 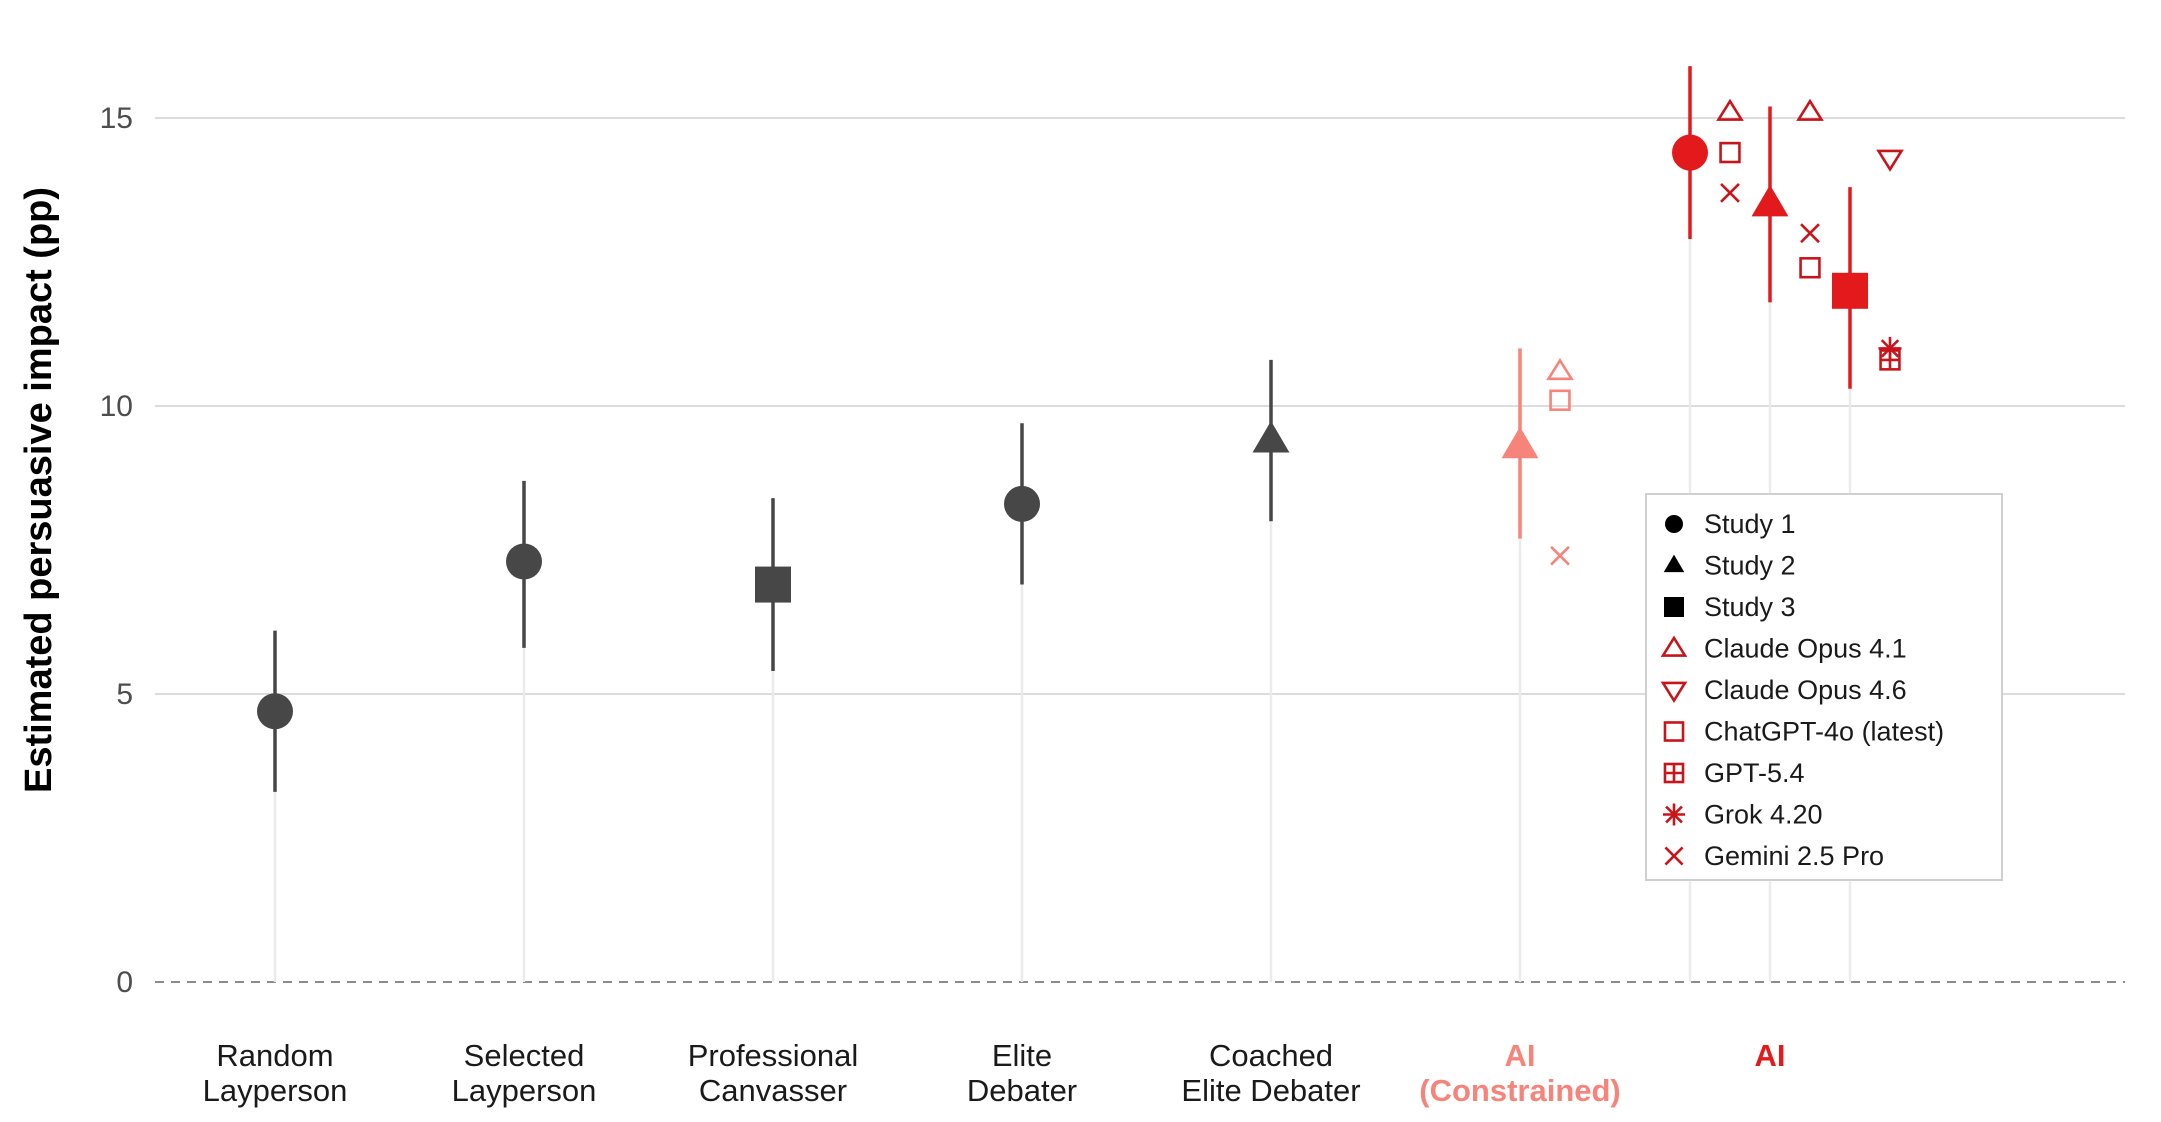 What do you see at coordinates (1022, 1055) in the screenshot?
I see `x-category-label: Elite` at bounding box center [1022, 1055].